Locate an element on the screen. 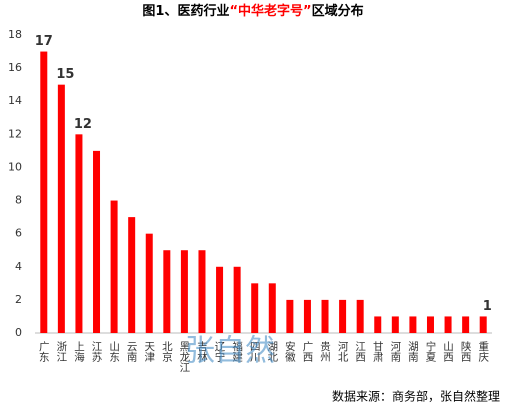 This screenshot has width=507, height=409. y-tick-label: 2 is located at coordinates (18, 299).